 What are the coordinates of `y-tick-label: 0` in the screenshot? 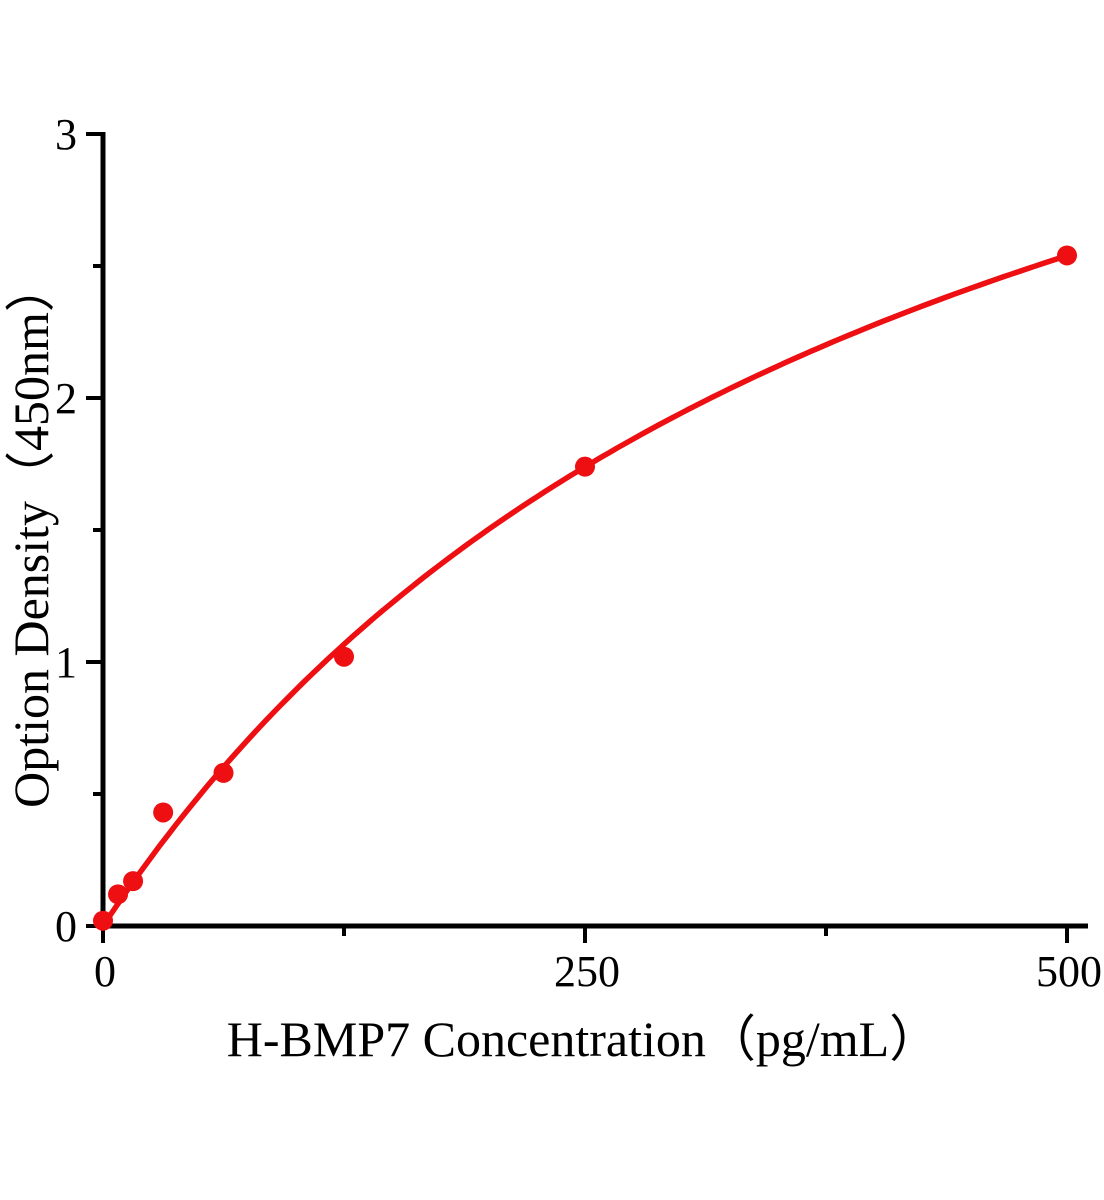 It's located at (66, 926).